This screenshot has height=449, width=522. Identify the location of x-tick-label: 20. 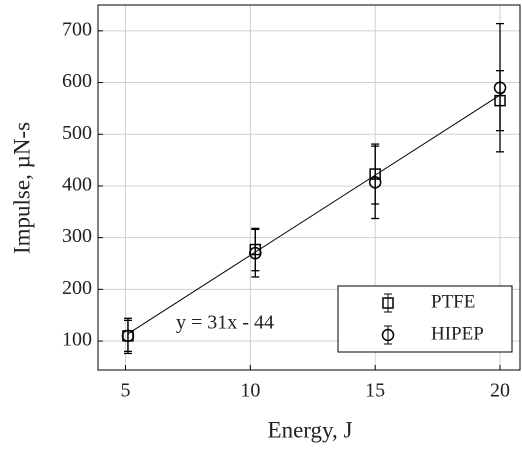
(500, 391).